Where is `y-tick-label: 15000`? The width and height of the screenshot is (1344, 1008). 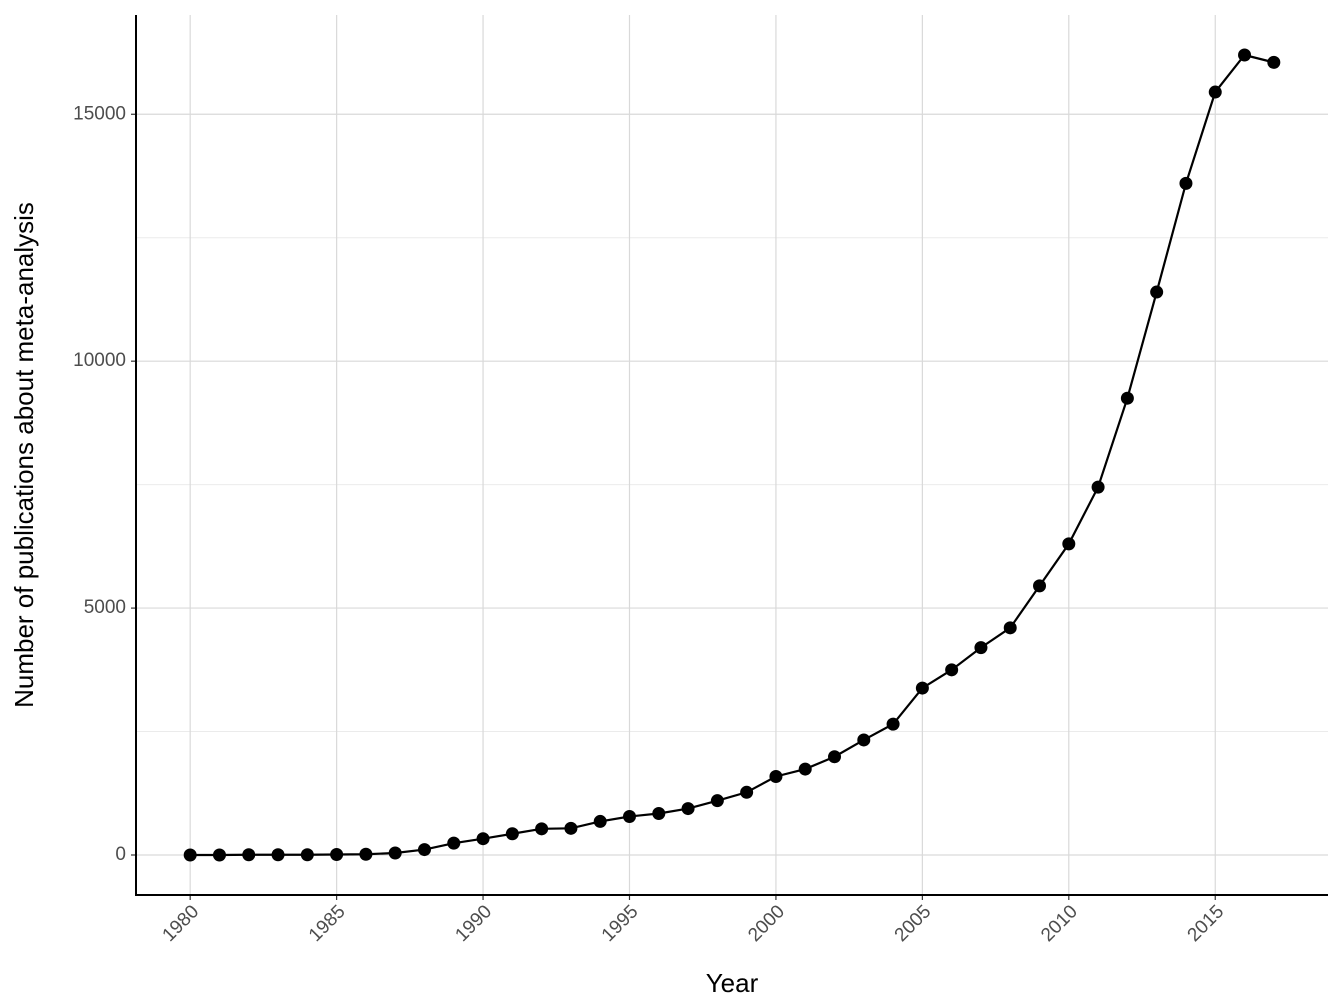 y-tick-label: 15000 is located at coordinates (99, 113).